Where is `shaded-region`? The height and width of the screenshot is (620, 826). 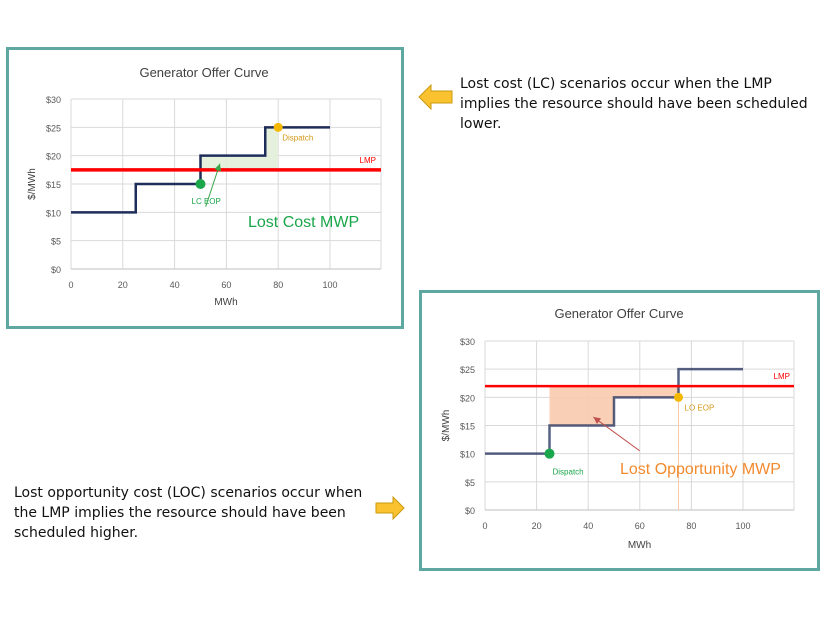
shaded-region is located at coordinates (239, 148).